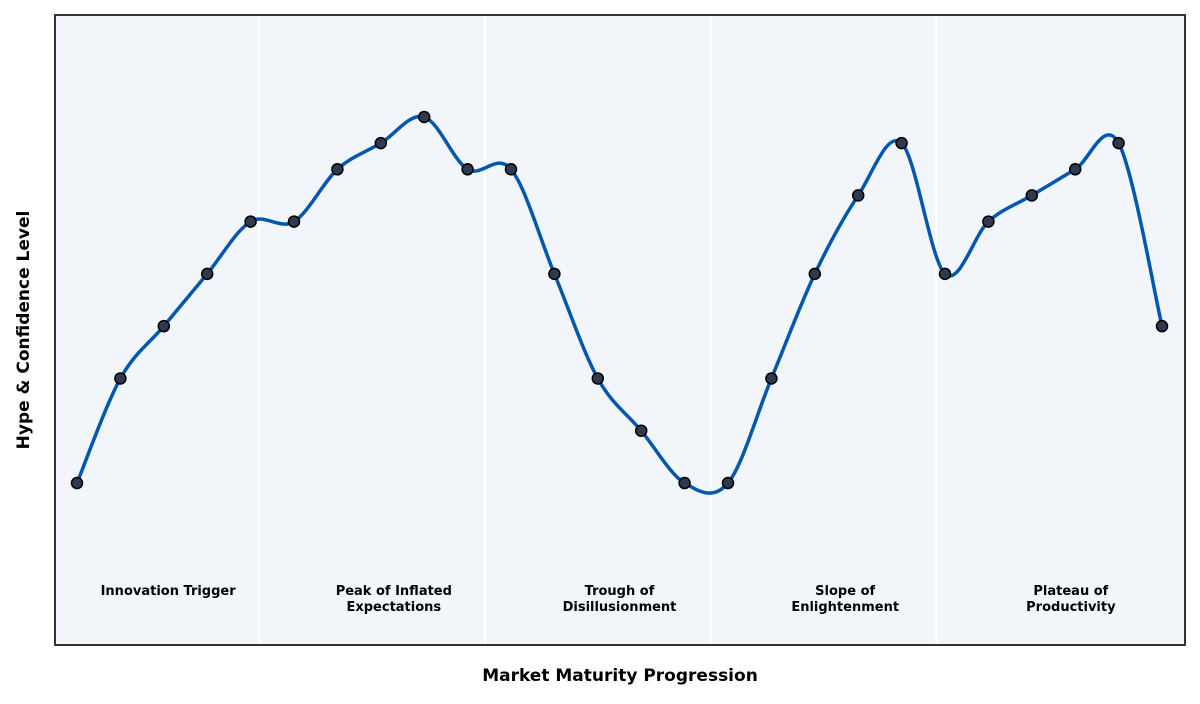 The height and width of the screenshot is (704, 1200). Describe the element at coordinates (620, 676) in the screenshot. I see `x-axis-label: Market Maturity Progression` at that location.